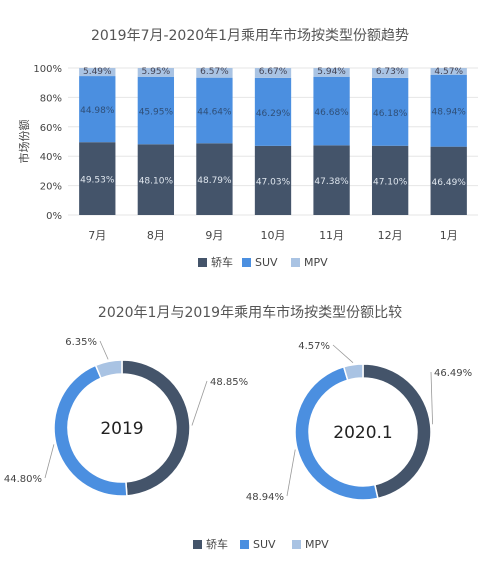 The image size is (500, 566). I want to click on donut-data-label: 46.49%, so click(453, 373).